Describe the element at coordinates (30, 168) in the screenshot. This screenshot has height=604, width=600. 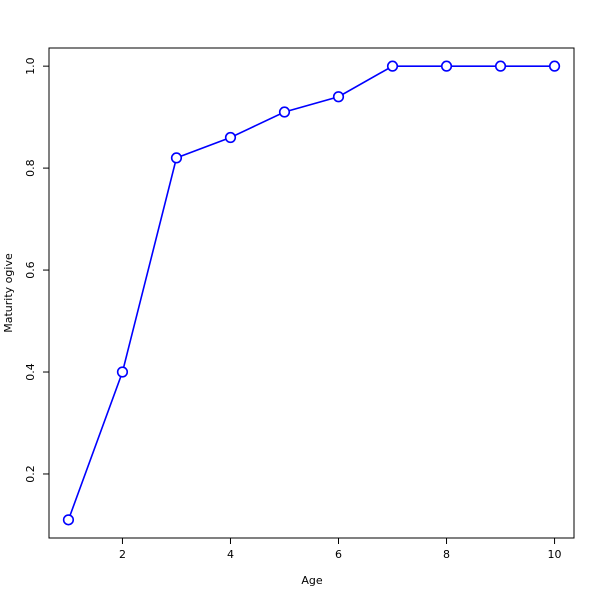
I see `y-tick-label: 0.8` at that location.